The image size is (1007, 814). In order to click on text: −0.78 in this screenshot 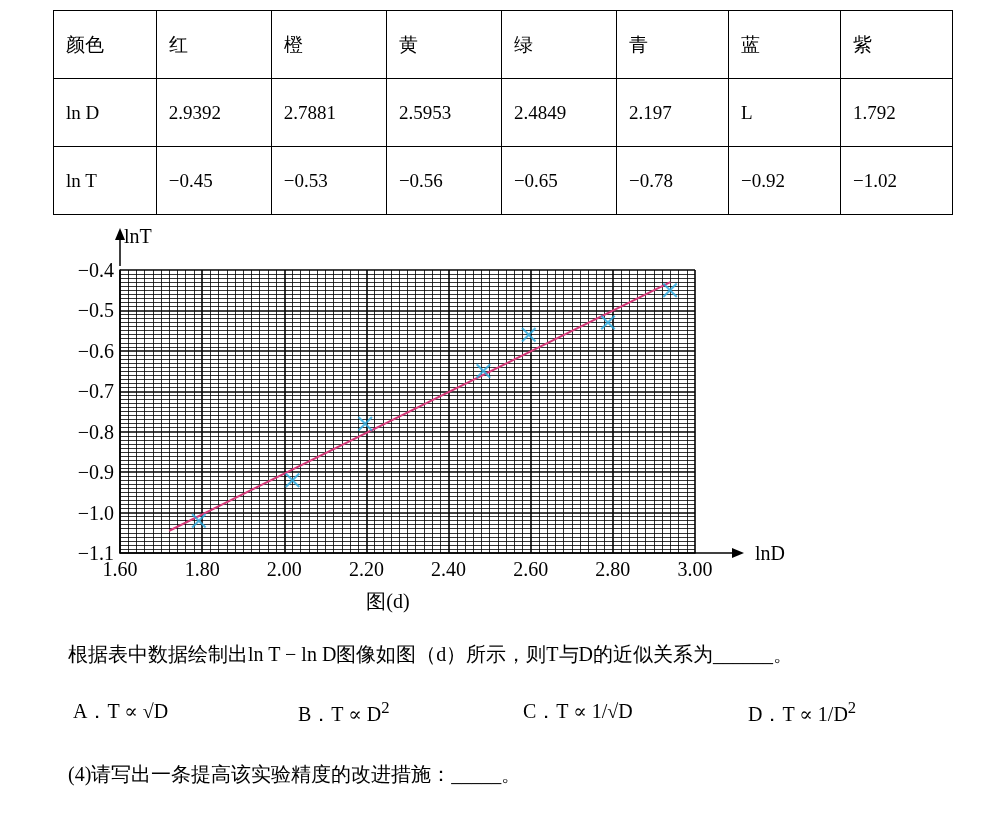, I will do `click(672, 180)`.